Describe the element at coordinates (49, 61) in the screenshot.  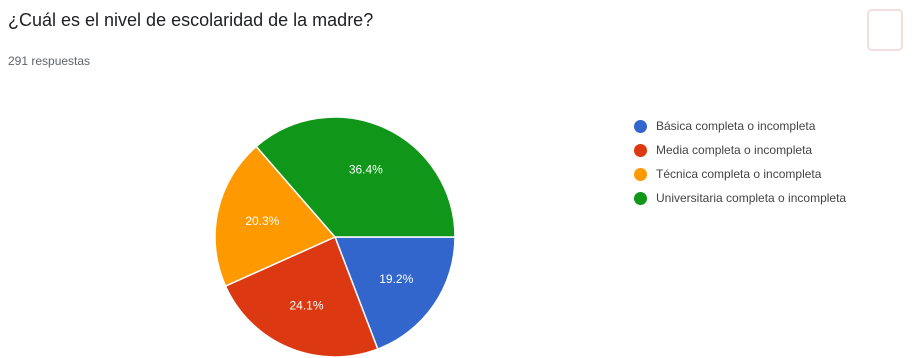
I see `response-count: 291 respuestas` at that location.